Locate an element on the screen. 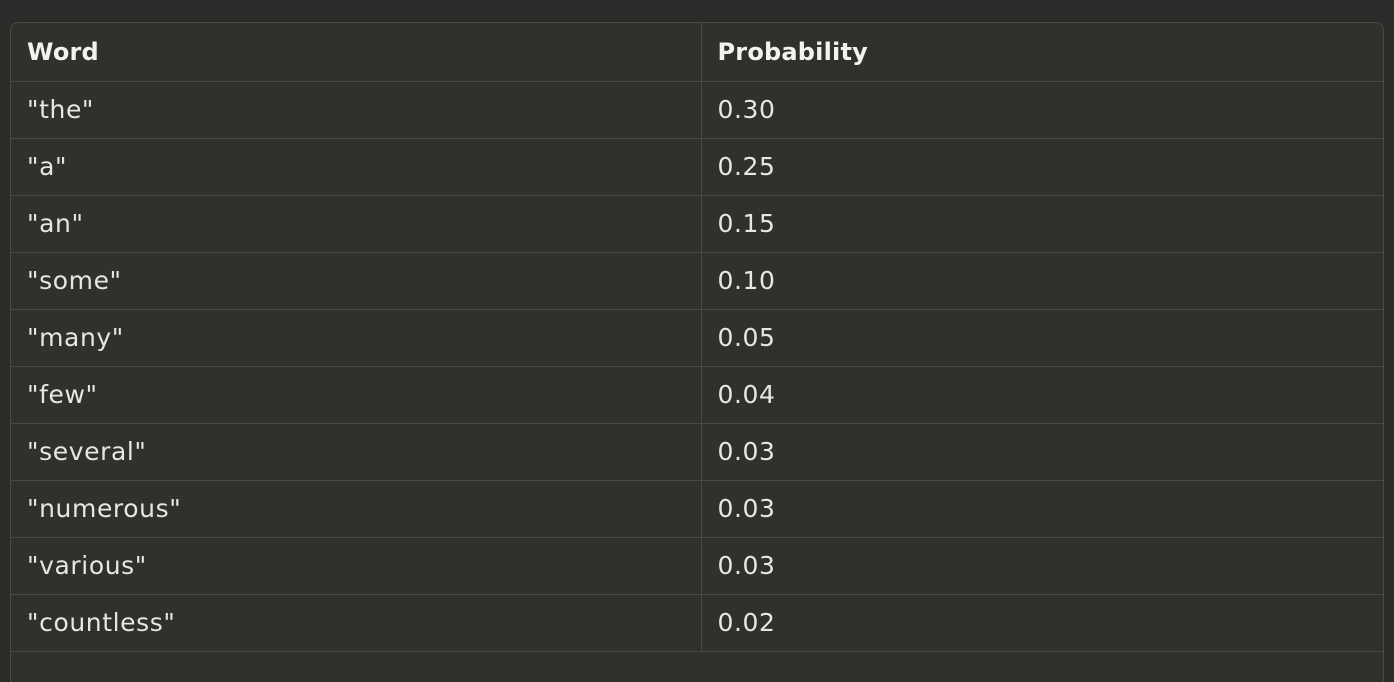  column-header-probability: Probability is located at coordinates (1042, 52).